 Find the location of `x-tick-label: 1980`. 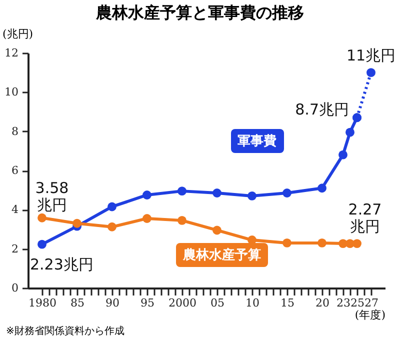

x-tick-label: 1980 is located at coordinates (42, 303).